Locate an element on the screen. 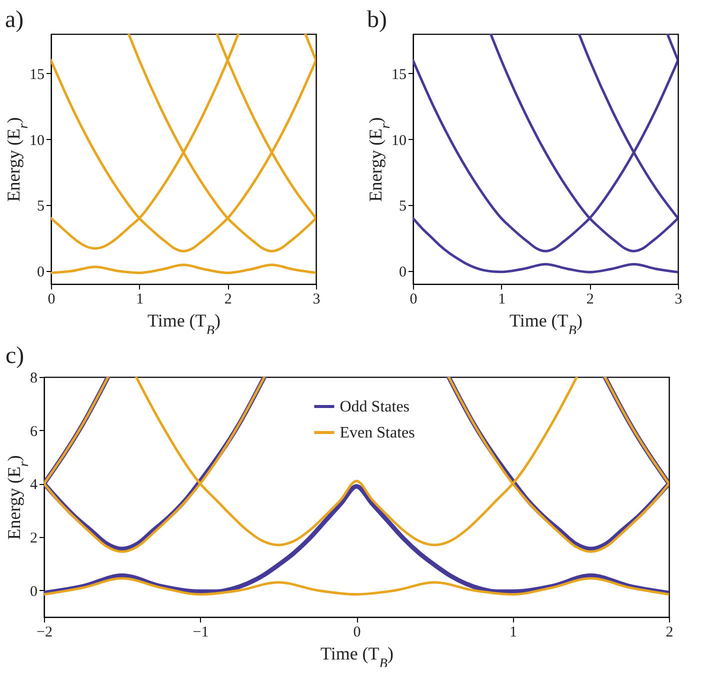 The image size is (724, 695). x-tick-label: −1 is located at coordinates (200, 632).